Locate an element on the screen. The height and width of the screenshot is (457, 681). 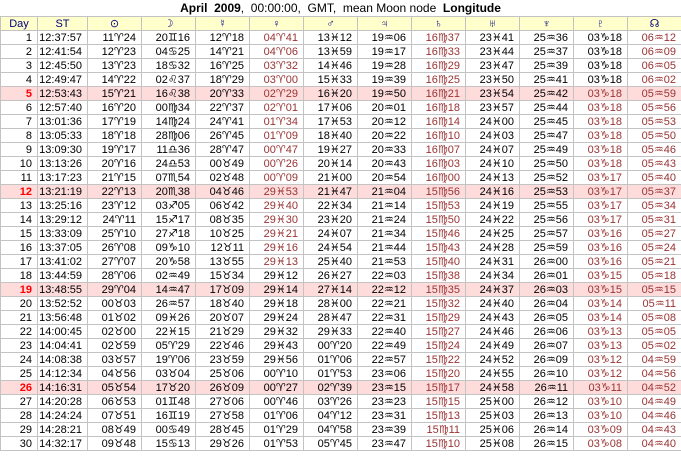
uranus-value: 24♓55 is located at coordinates (492, 373).